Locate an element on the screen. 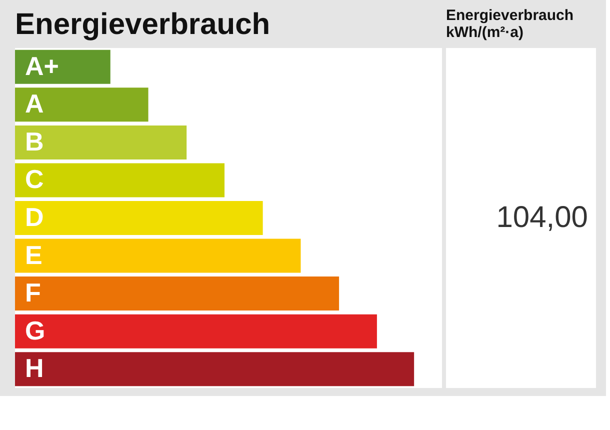 Image resolution: width=610 pixels, height=430 pixels. y-tick-label: C is located at coordinates (34, 179).